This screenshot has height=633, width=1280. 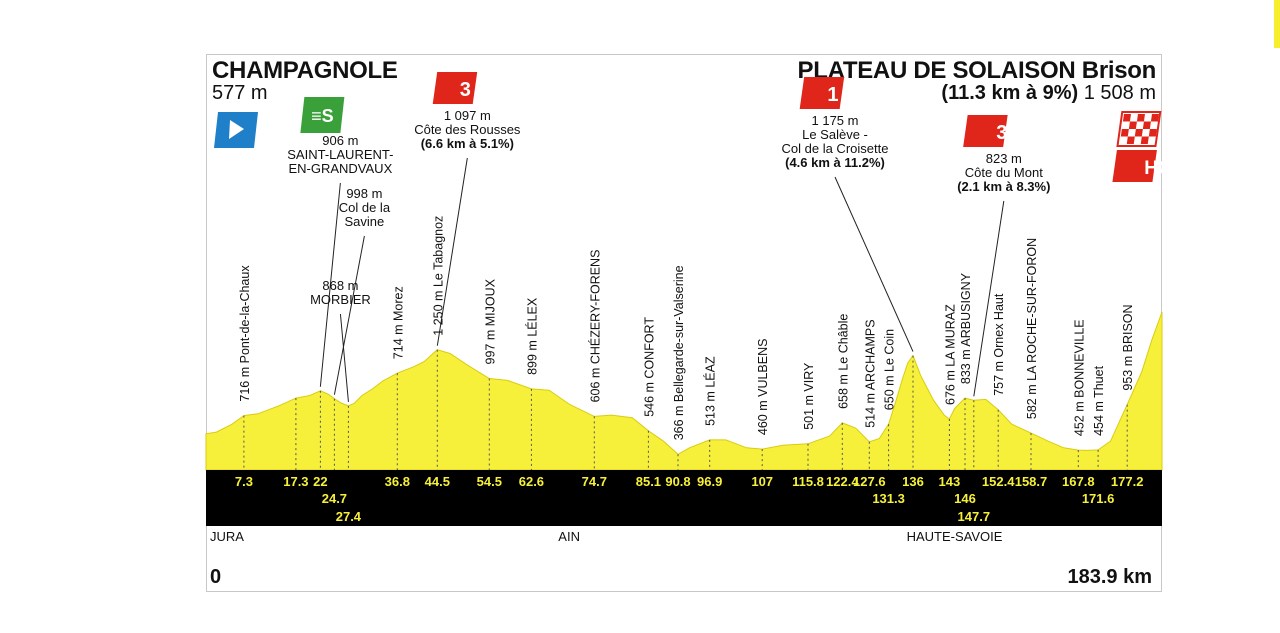 What do you see at coordinates (808, 481) in the screenshot?
I see `km-label: 115.8` at bounding box center [808, 481].